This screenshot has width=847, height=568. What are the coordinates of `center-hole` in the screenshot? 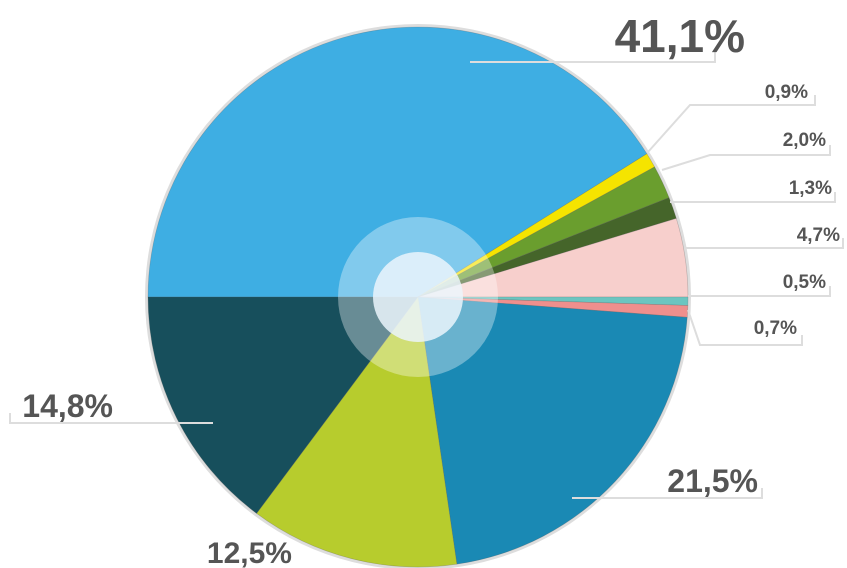 It's located at (418, 297).